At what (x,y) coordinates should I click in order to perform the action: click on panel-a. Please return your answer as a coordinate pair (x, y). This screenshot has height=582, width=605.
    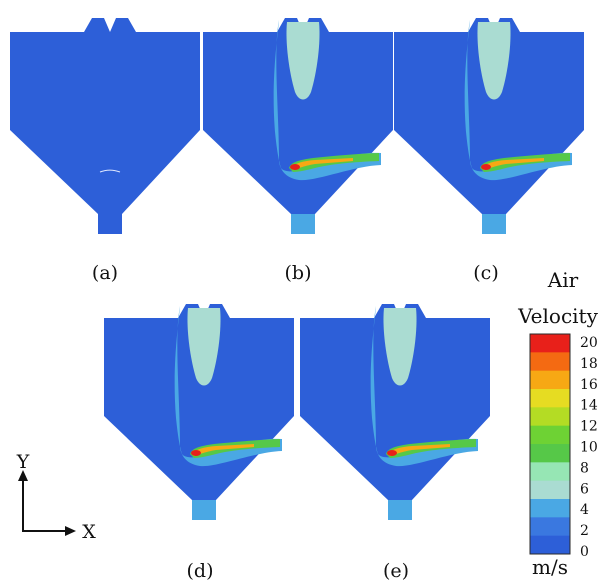
    Looking at the image, I should click on (105, 126).